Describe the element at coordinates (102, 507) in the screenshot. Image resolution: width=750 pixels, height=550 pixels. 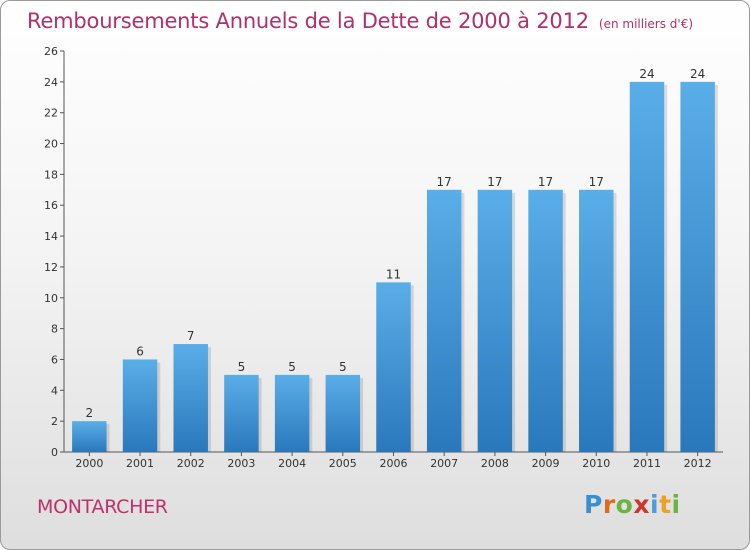
I see `place-name: MONTARCHER` at that location.